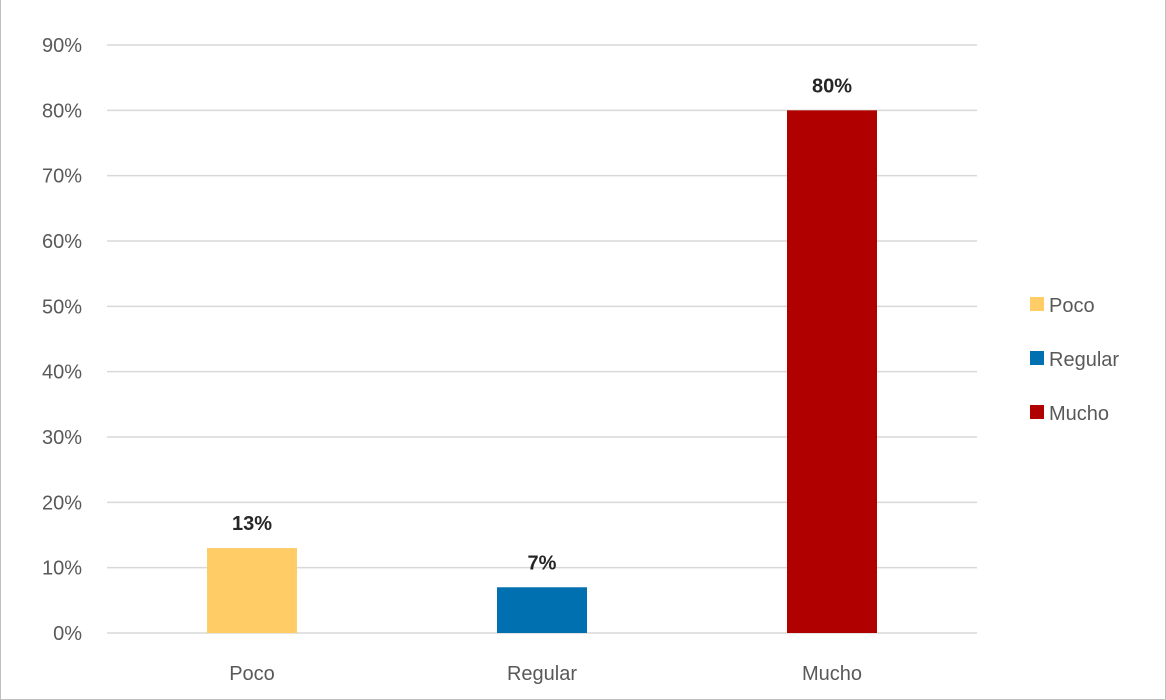  I want to click on x-tick-label-mucho: Mucho, so click(832, 674).